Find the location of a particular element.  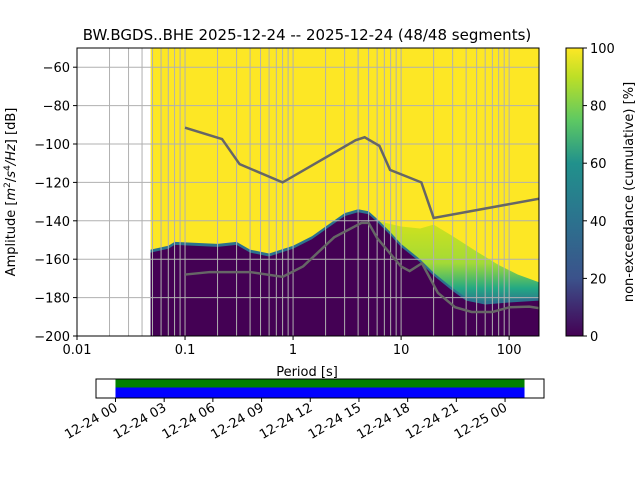

colorbar-tick-label: 60 is located at coordinates (598, 164).